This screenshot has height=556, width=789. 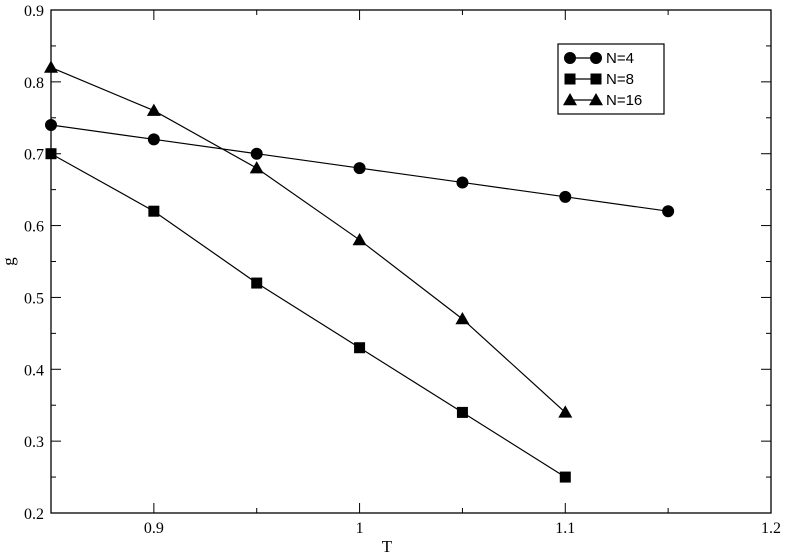 I want to click on y-tick-label: 0.2, so click(x=34, y=514).